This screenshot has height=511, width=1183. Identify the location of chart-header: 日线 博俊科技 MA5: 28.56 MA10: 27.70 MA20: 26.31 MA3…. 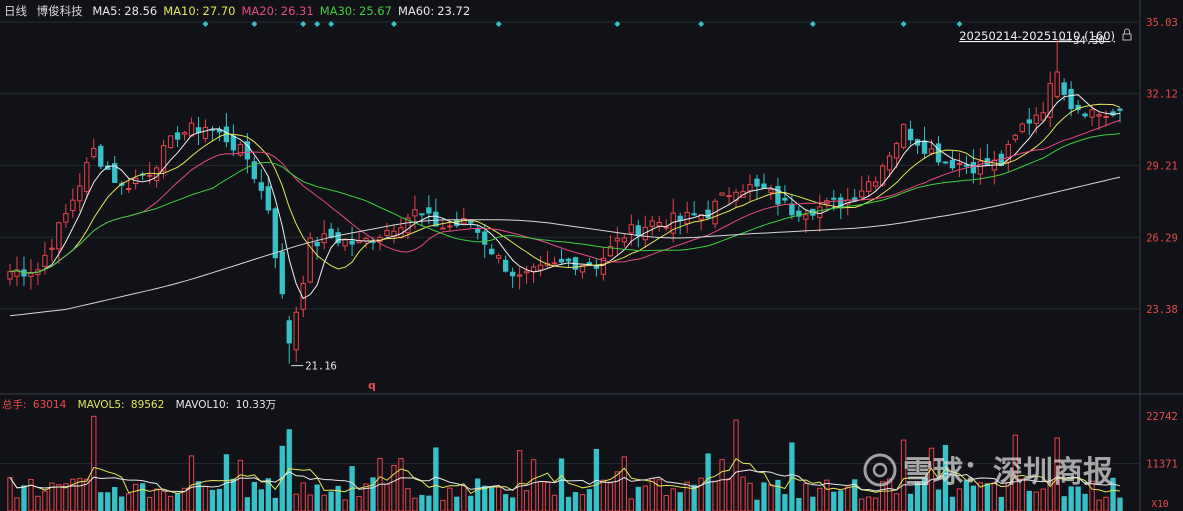
(237, 11).